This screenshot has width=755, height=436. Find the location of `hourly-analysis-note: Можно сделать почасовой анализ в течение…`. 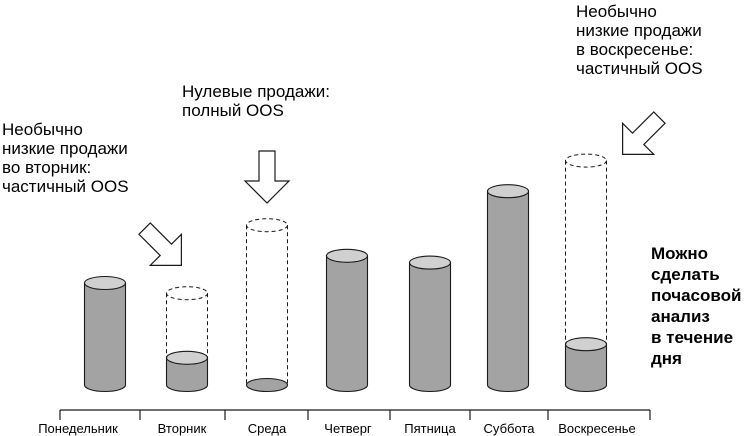

hourly-analysis-note: Можно сделать почасовой анализ в течение… is located at coordinates (696, 306).